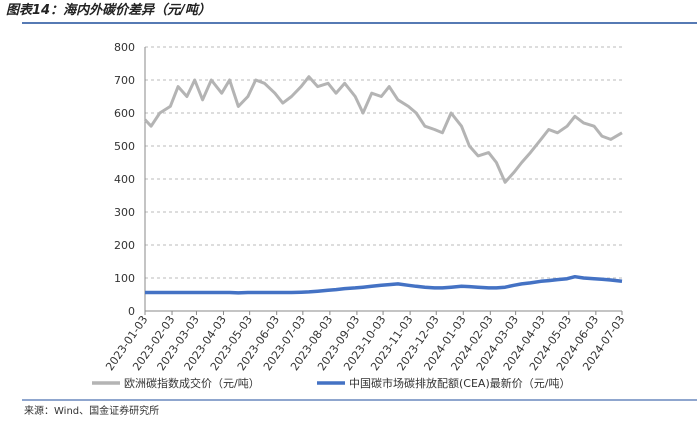  What do you see at coordinates (124, 278) in the screenshot?
I see `y-tick-label: 100` at bounding box center [124, 278].